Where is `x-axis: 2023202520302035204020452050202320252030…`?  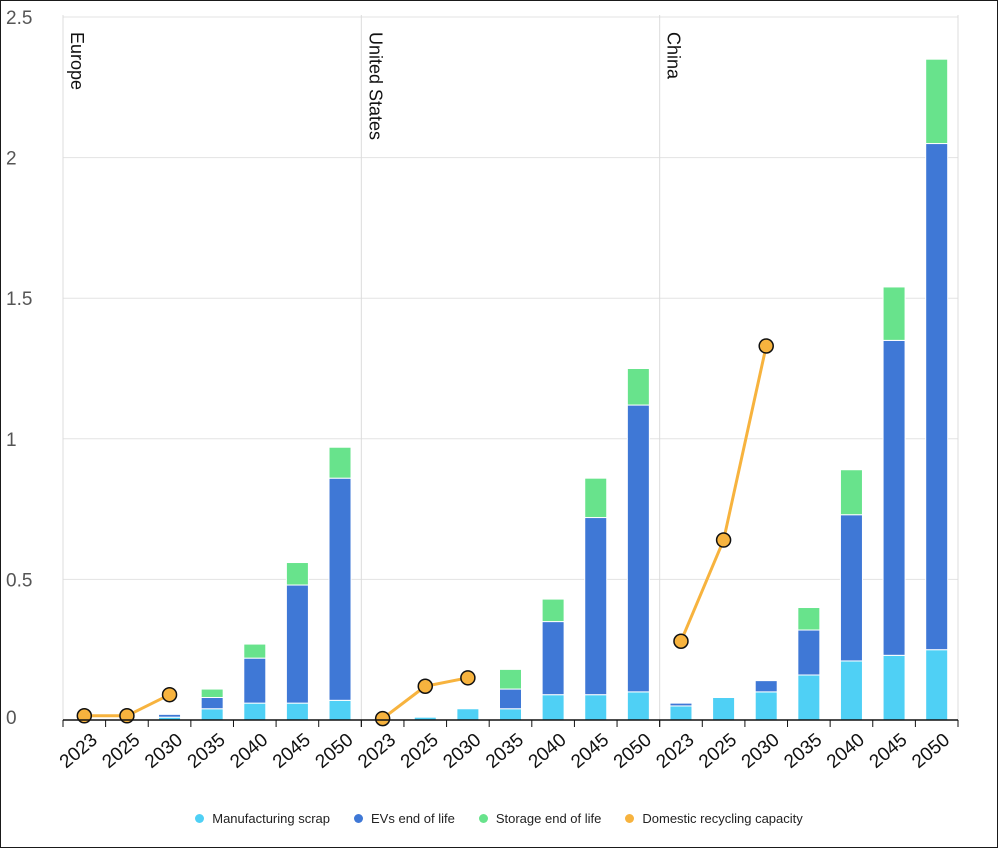
x-axis: 2023202520302035204020452050202320252030… is located at coordinates (507, 746).